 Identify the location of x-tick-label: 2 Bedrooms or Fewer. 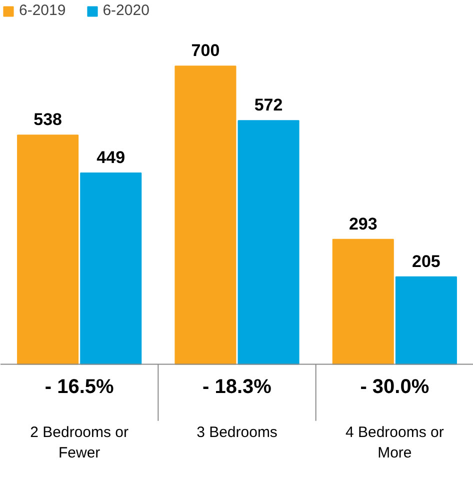
(79, 443).